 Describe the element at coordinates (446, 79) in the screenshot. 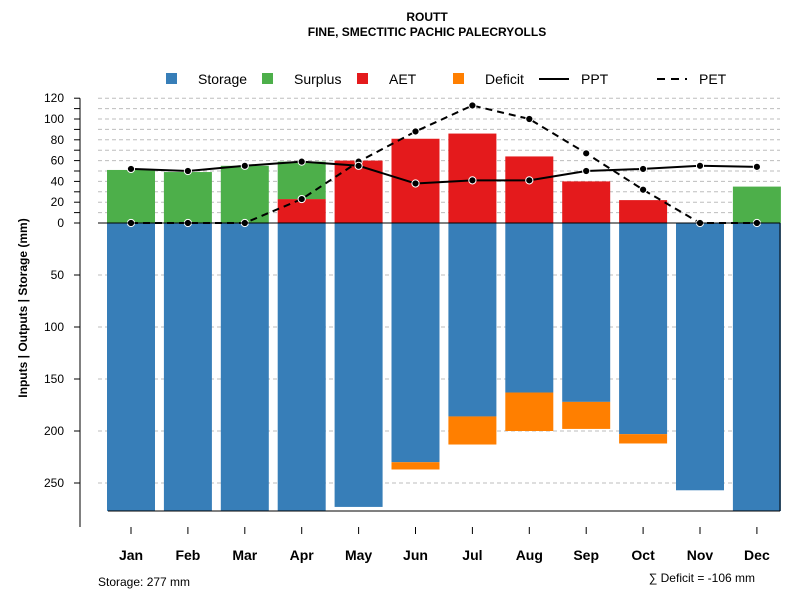

I see `legend: Storage Surplus AET Deficit PPT PET` at that location.